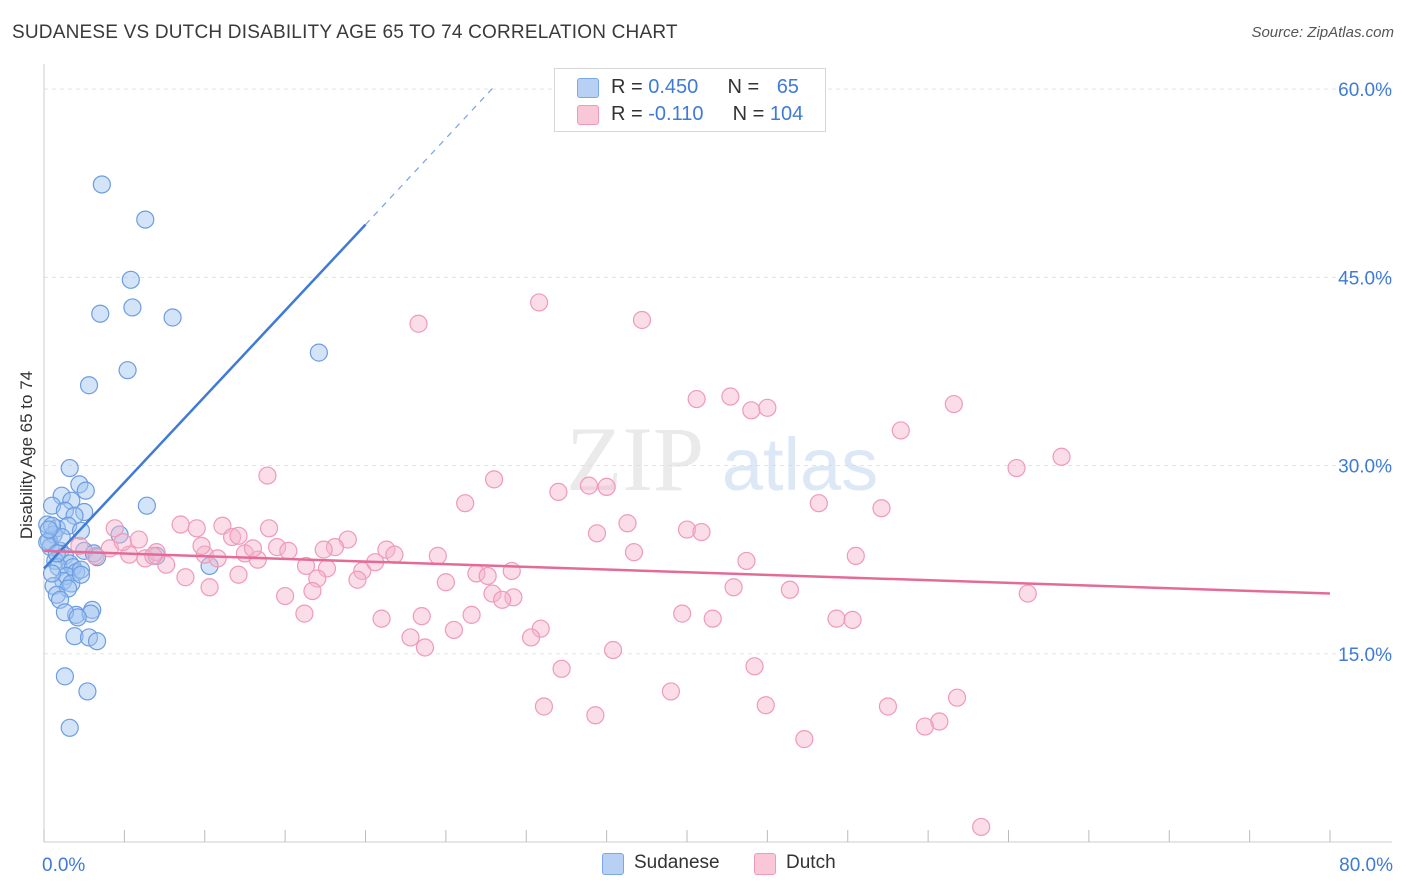 The width and height of the screenshot is (1406, 892). What do you see at coordinates (765, 864) in the screenshot?
I see `dutch-legend-swatch` at bounding box center [765, 864].